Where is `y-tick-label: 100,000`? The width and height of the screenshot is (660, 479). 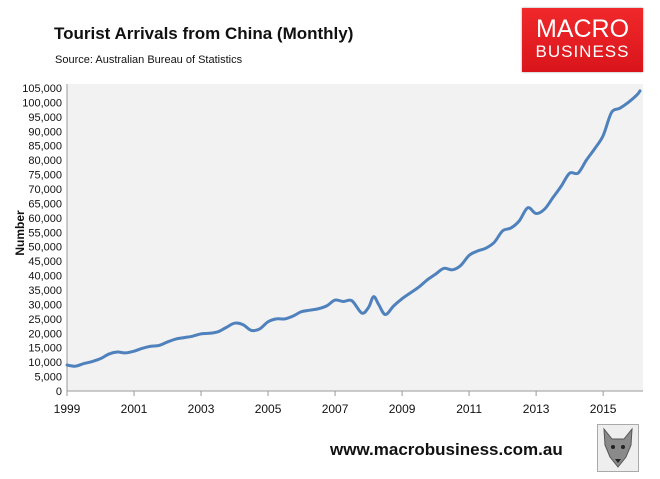 y-tick-label: 100,000 is located at coordinates (42, 103).